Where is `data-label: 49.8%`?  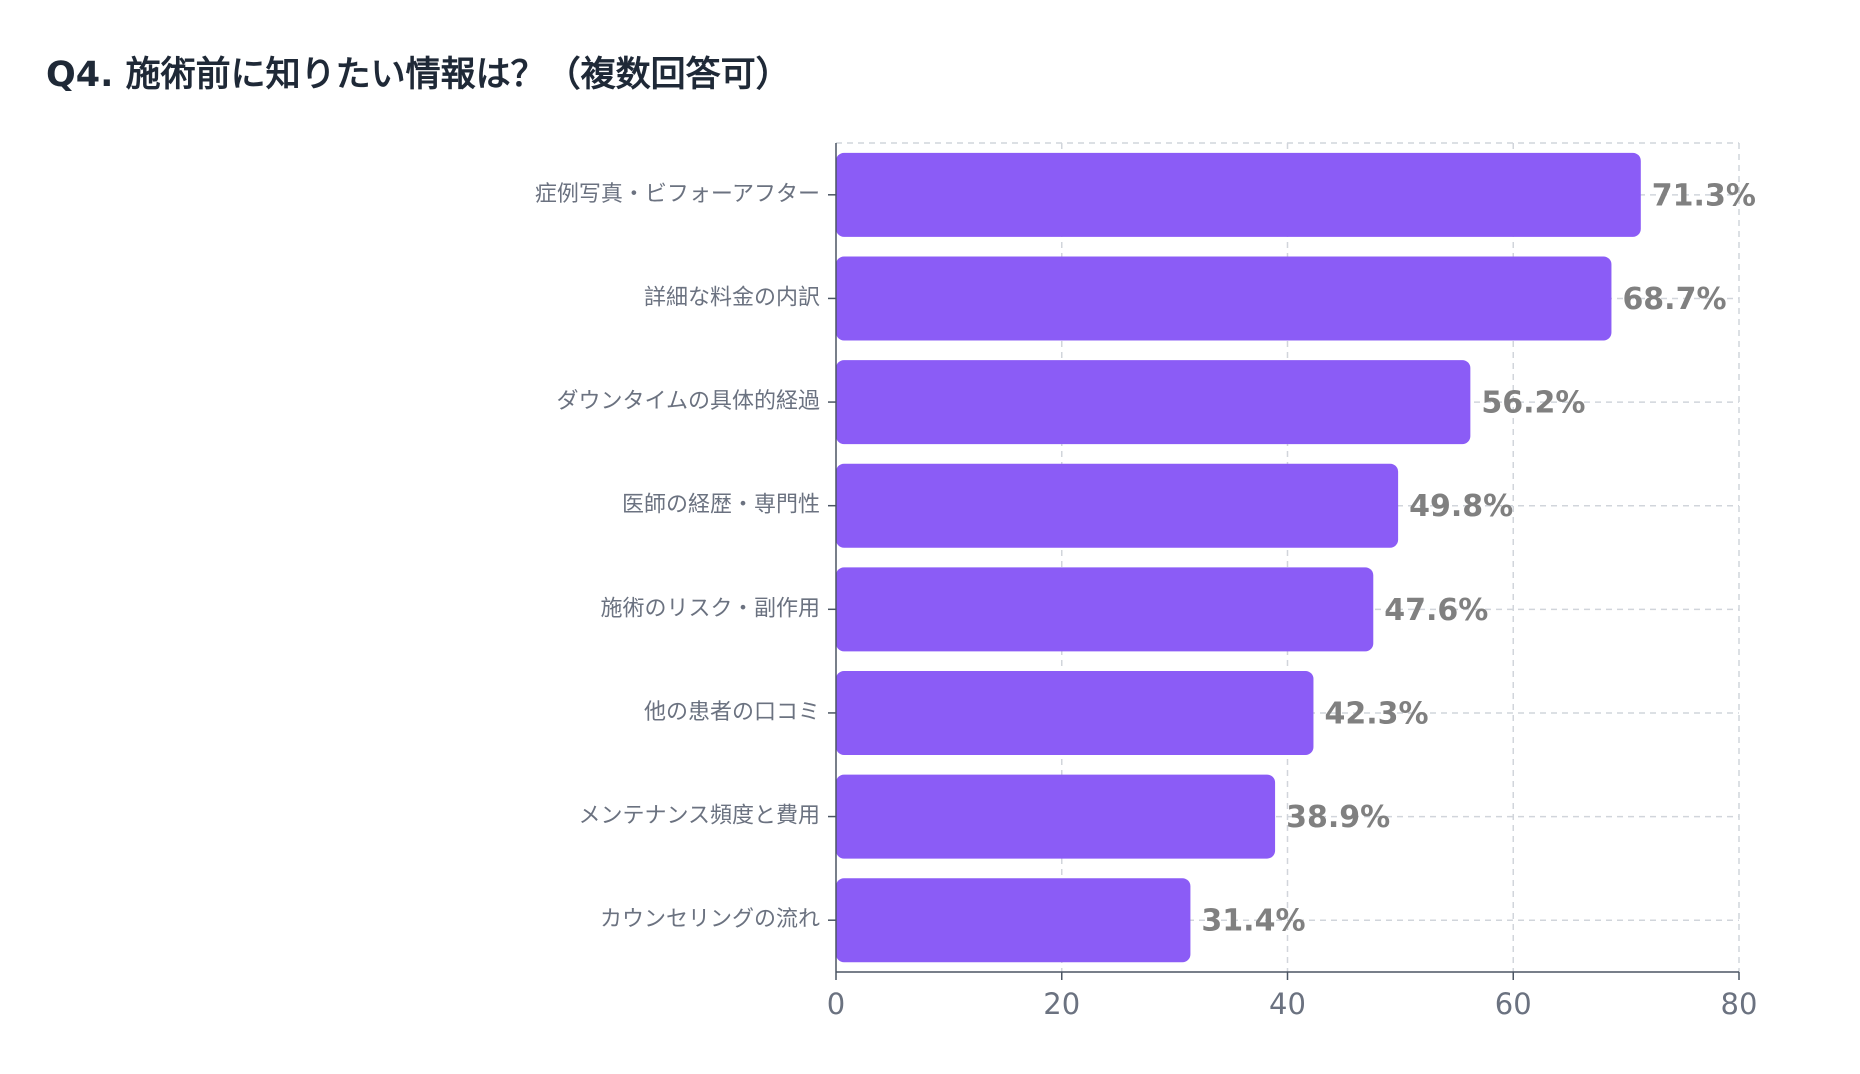 data-label: 49.8% is located at coordinates (1461, 506).